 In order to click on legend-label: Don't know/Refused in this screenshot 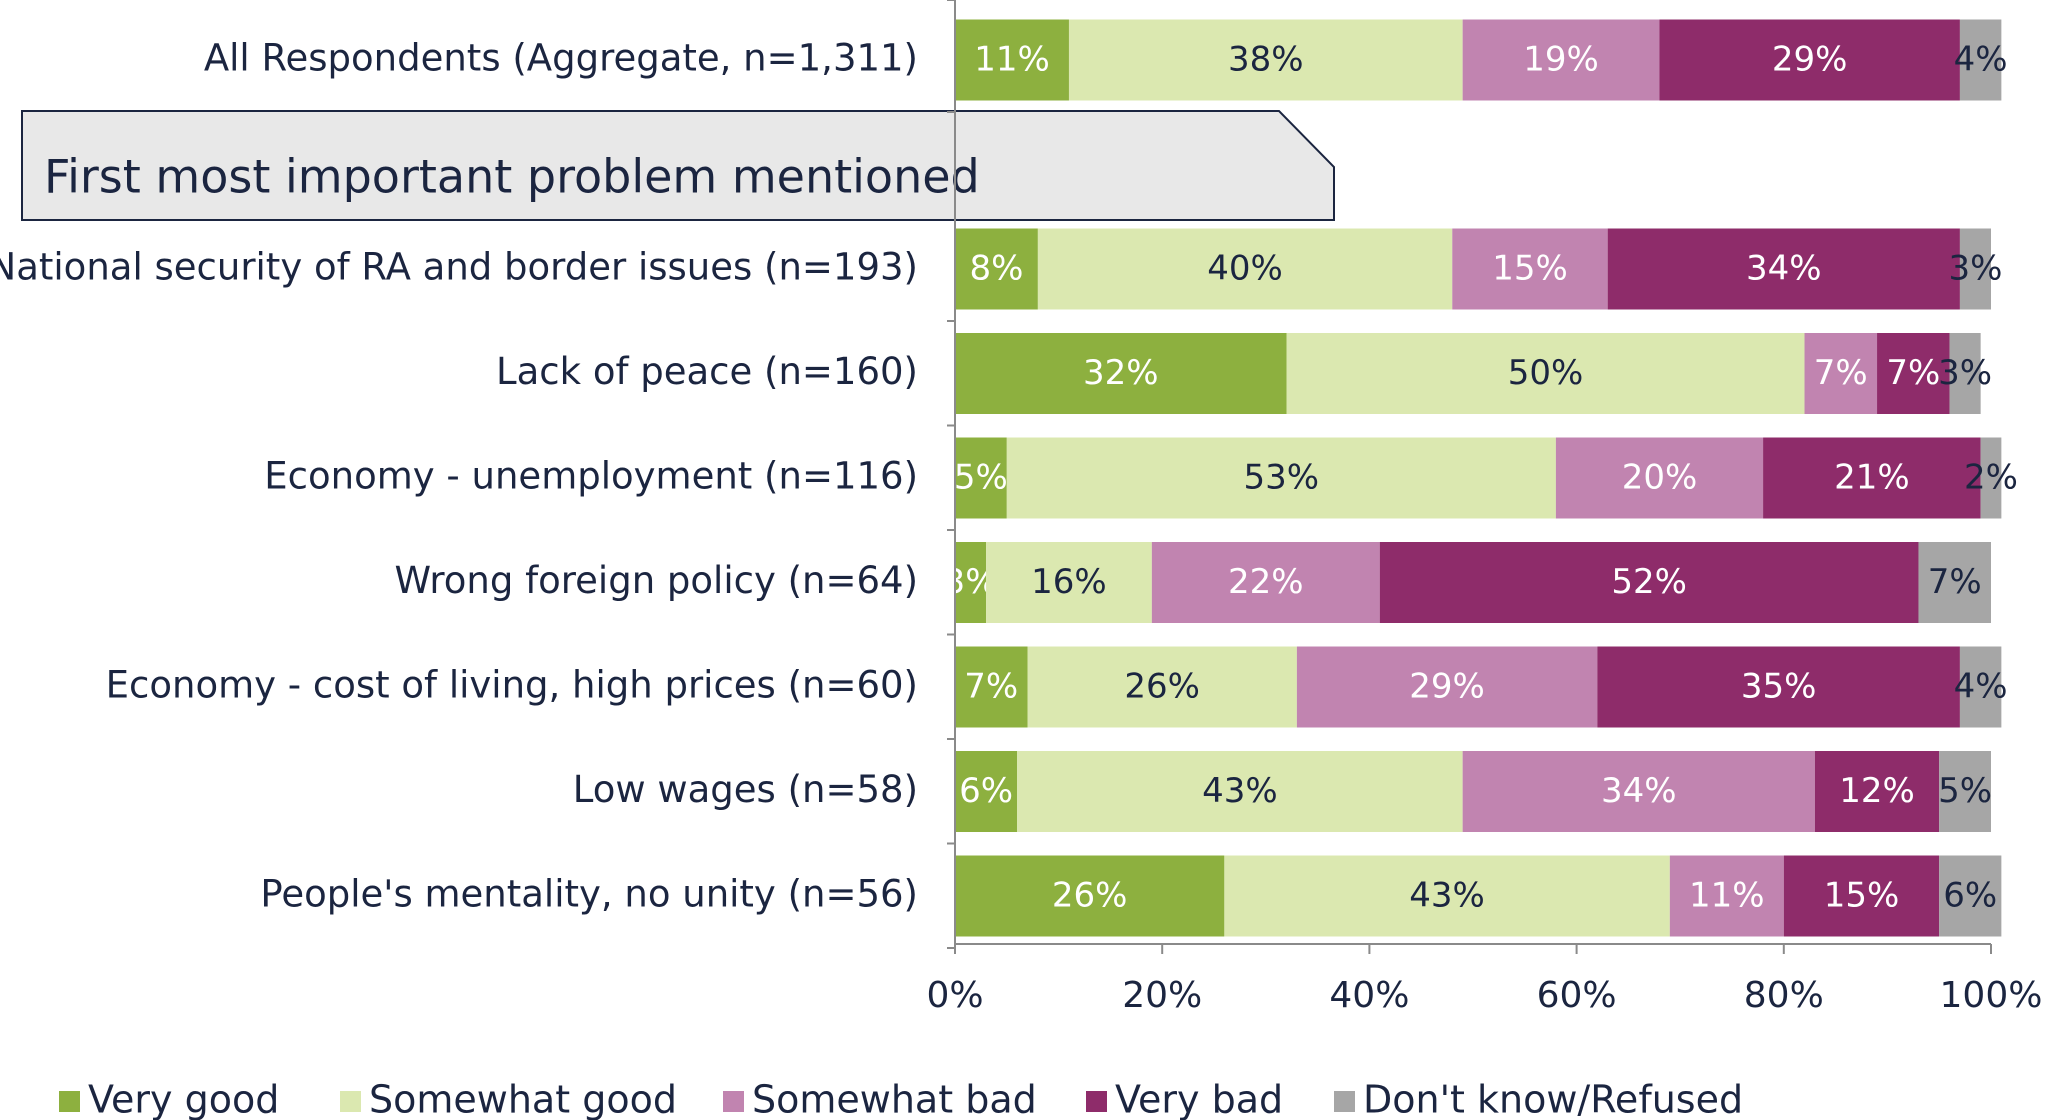, I will do `click(1553, 1099)`.